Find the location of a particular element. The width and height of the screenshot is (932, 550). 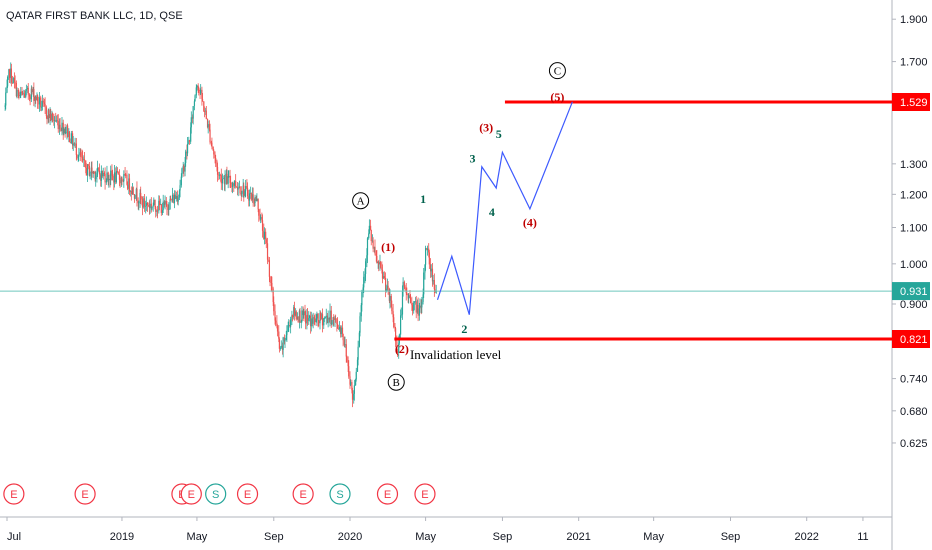

y-tick-label: 1.900 is located at coordinates (914, 20).